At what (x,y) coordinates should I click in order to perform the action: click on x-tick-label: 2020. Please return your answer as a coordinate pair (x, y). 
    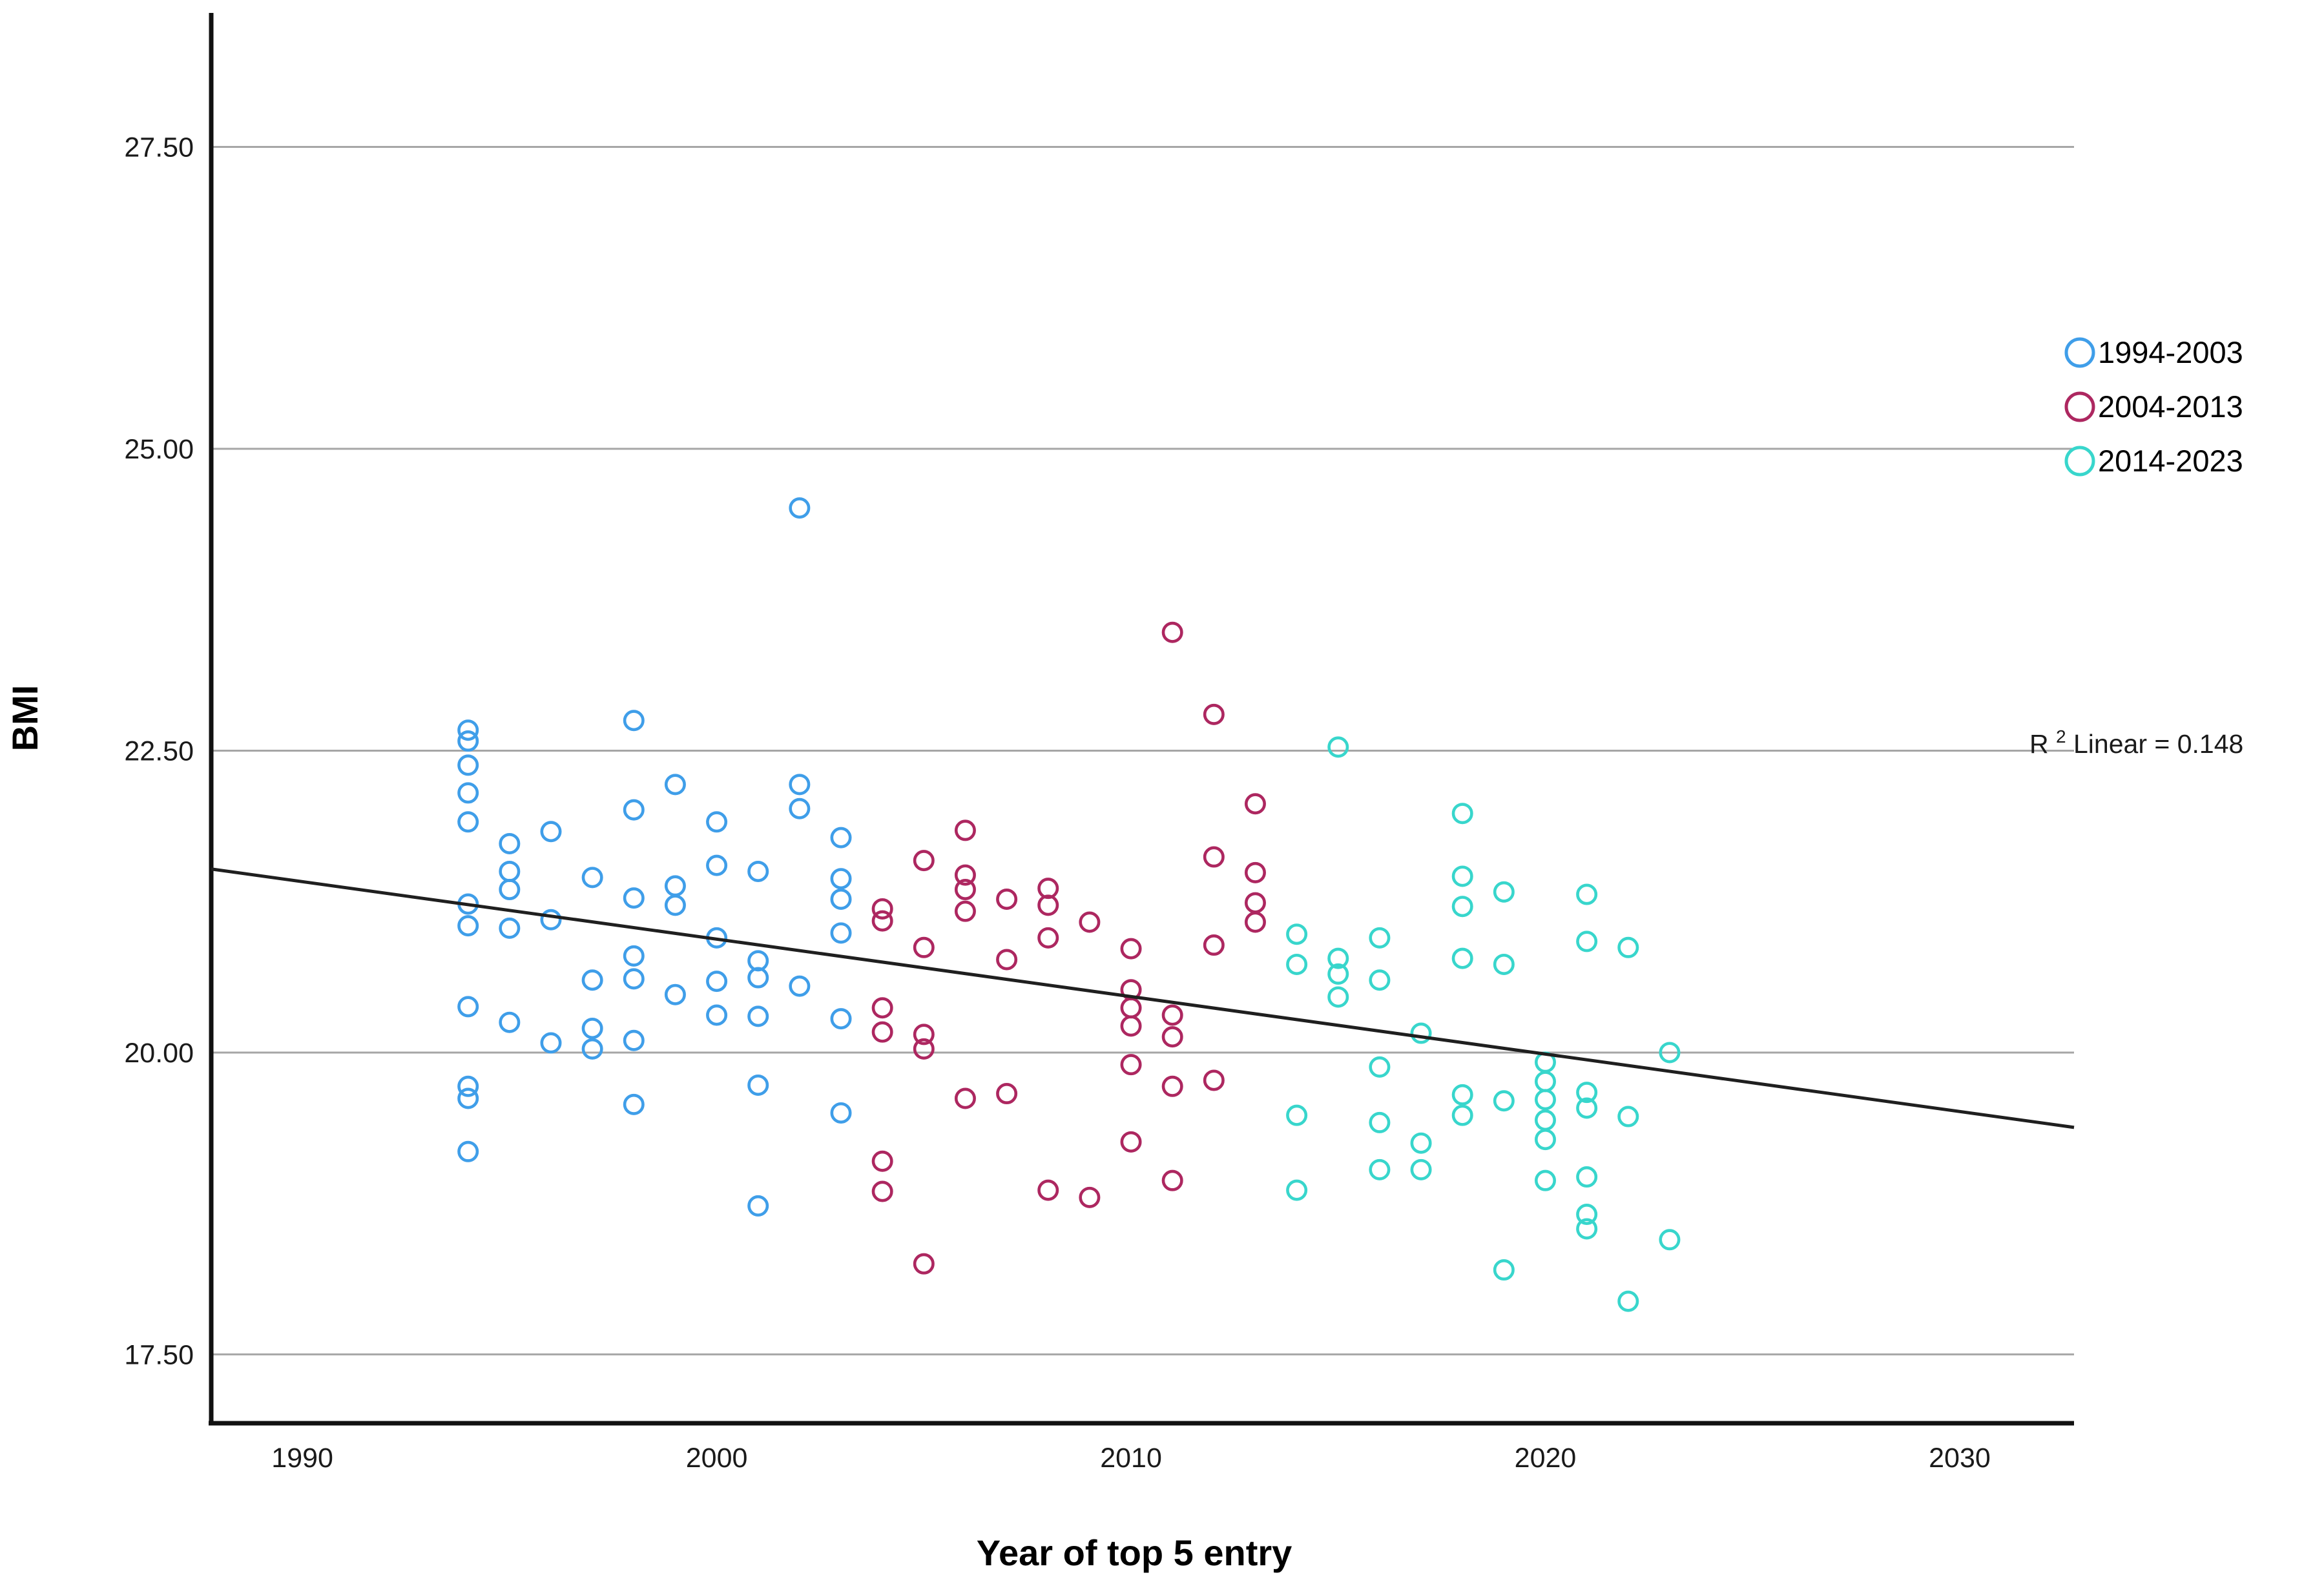
    Looking at the image, I should click on (1546, 1459).